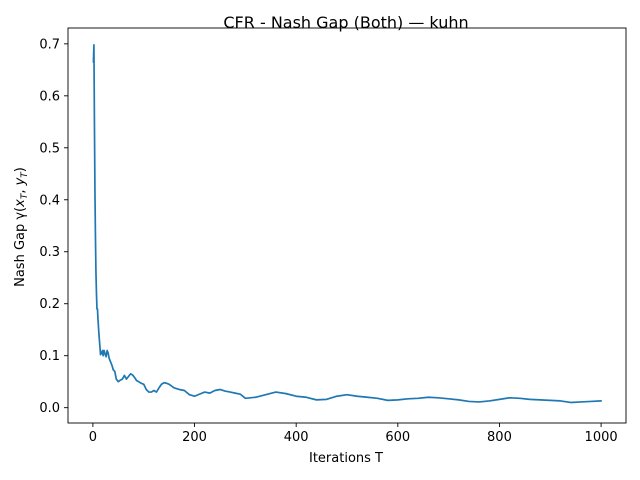 The height and width of the screenshot is (480, 640). I want to click on x-tick-label: 400, so click(296, 437).